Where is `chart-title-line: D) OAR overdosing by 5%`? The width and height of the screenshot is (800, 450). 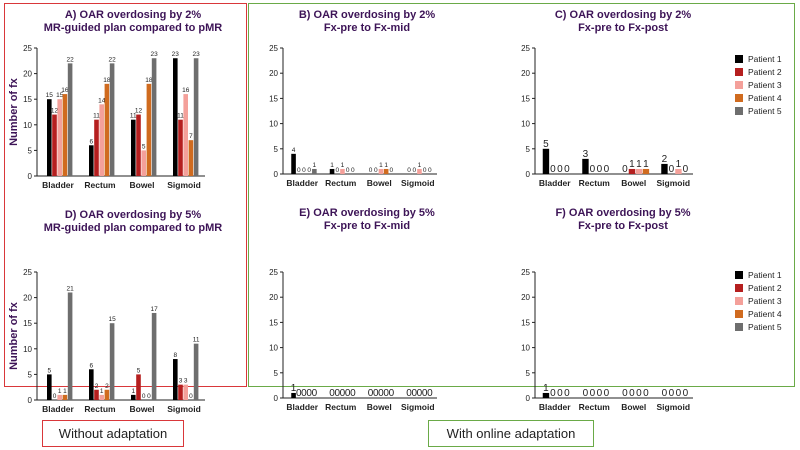 chart-title-line: D) OAR overdosing by 5% is located at coordinates (133, 215).